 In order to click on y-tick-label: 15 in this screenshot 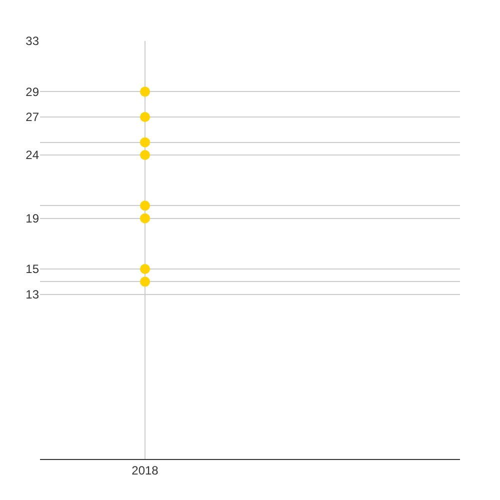, I will do `click(33, 269)`.